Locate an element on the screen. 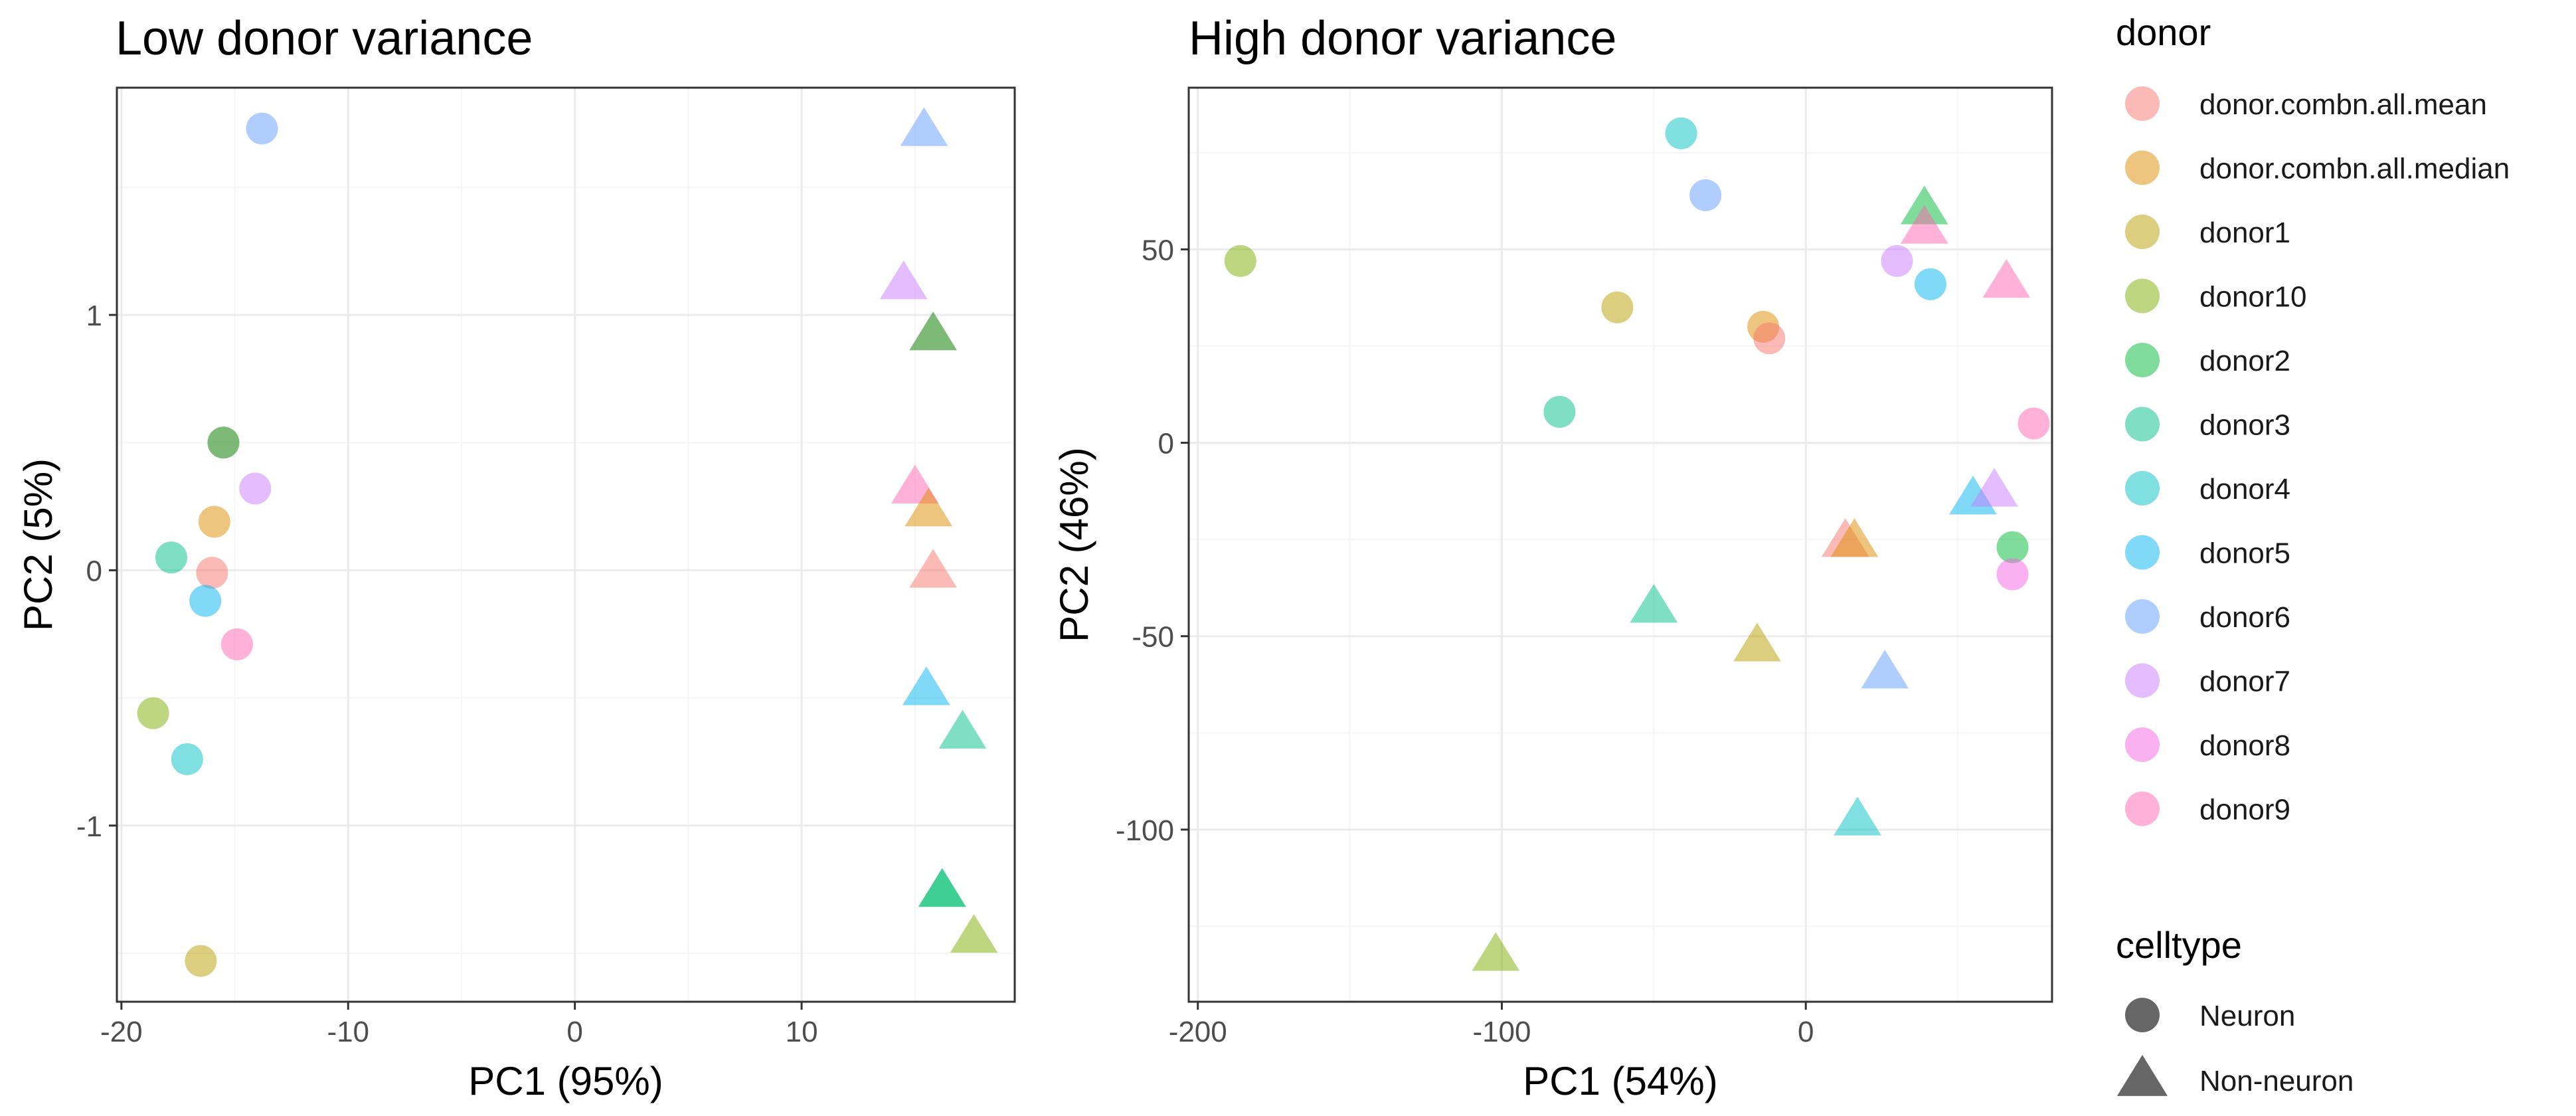 The image size is (2576, 1116). legend-label: Neuron is located at coordinates (2247, 1016).